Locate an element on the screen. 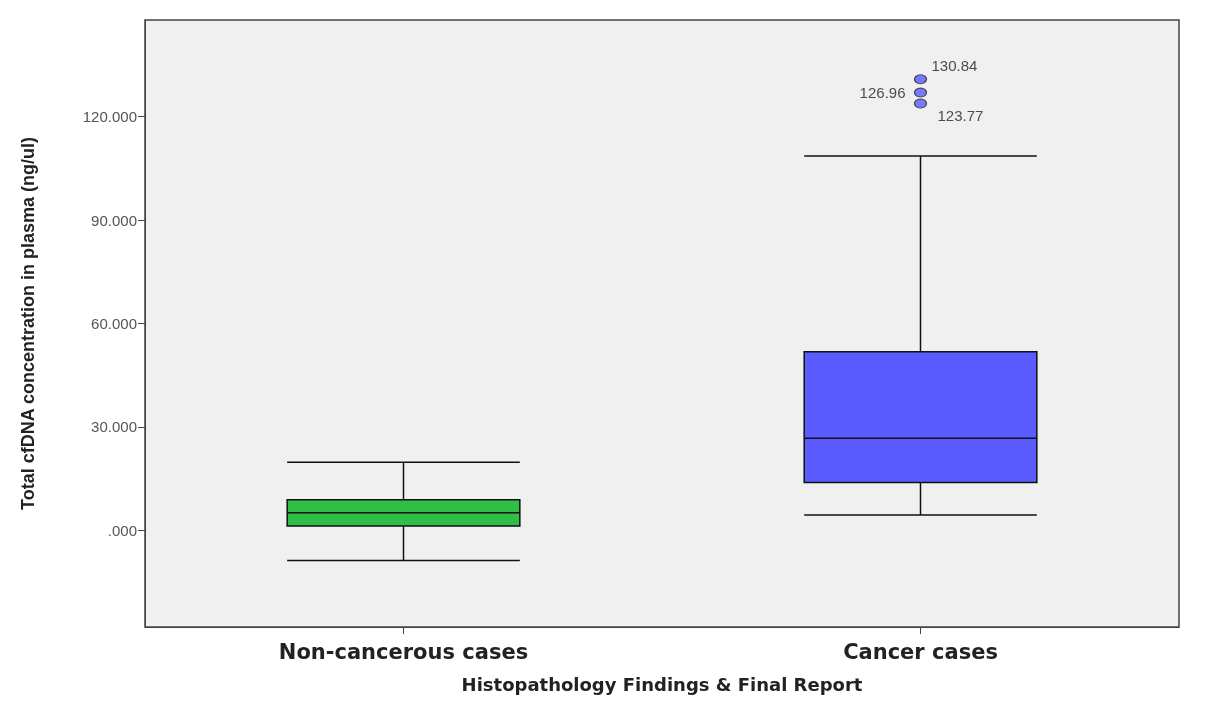 The height and width of the screenshot is (713, 1215). y-tick-label: 90.000 is located at coordinates (114, 220).